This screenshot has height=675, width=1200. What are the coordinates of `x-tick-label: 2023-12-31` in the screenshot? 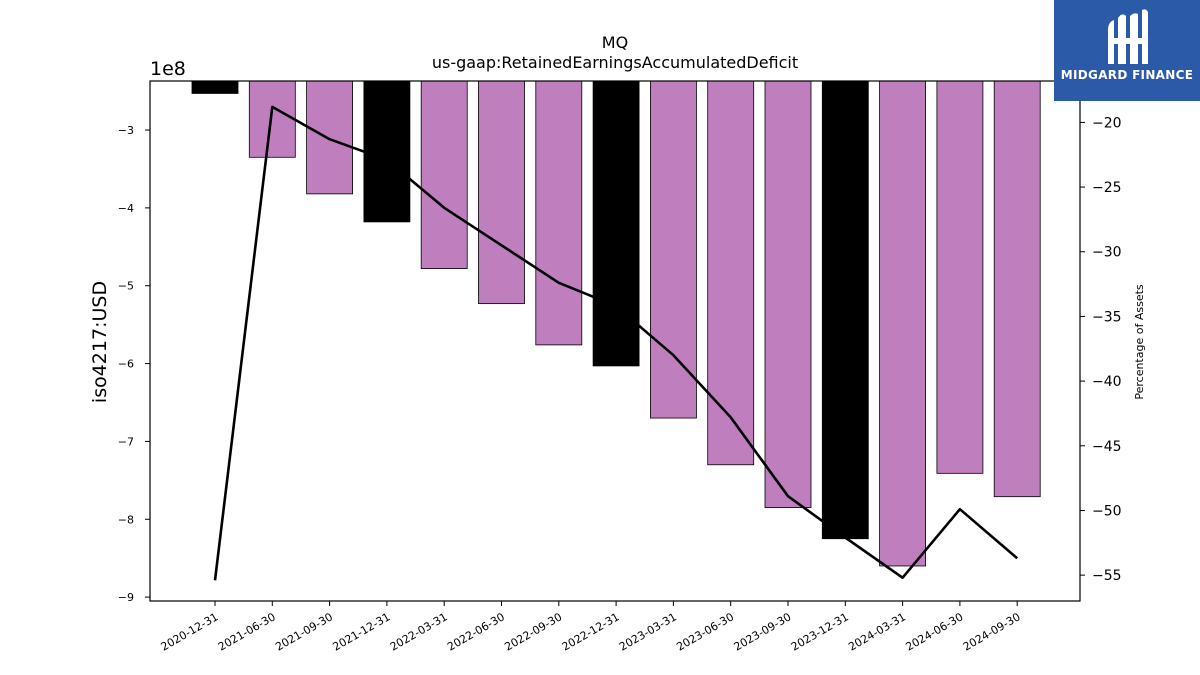 It's located at (820, 631).